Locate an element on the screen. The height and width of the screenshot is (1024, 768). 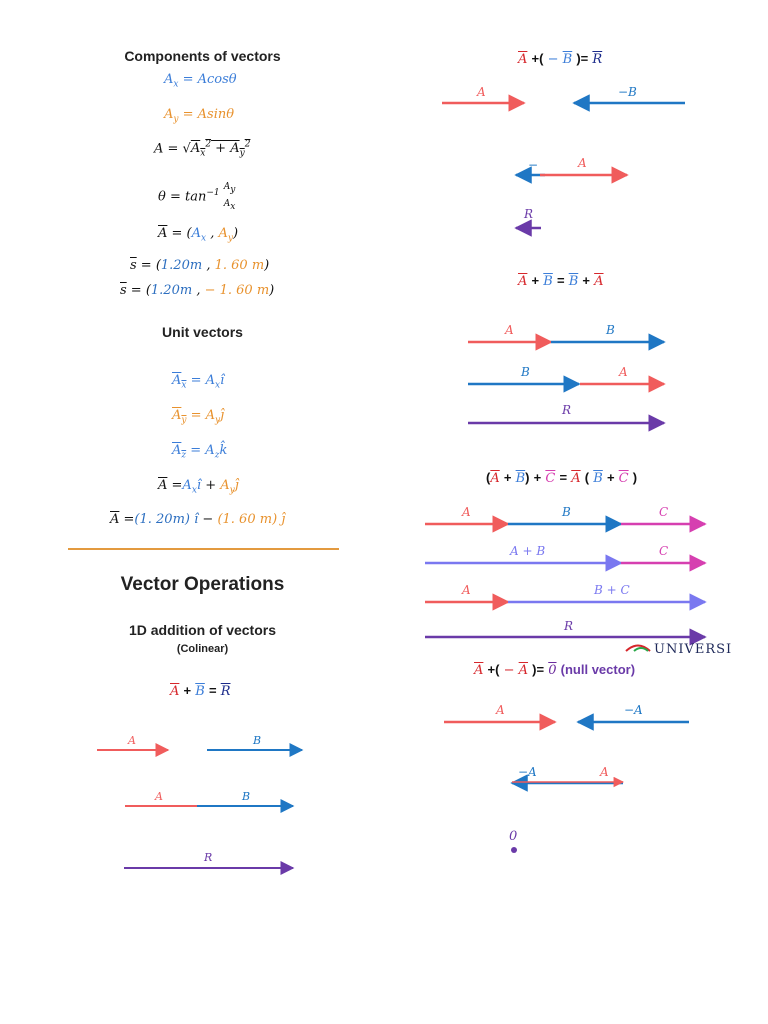
label-b-3: B is located at coordinates (610, 330).